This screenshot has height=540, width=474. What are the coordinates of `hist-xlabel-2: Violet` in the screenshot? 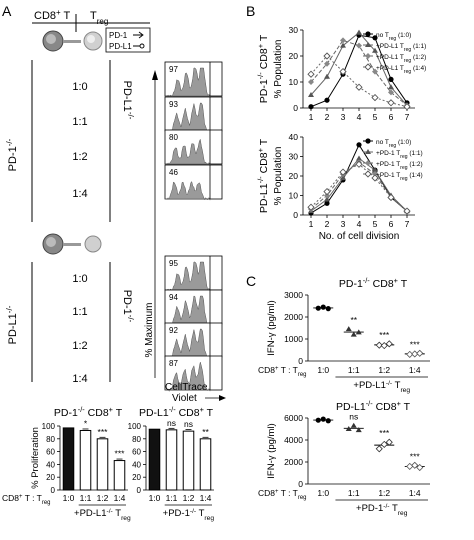 It's located at (184, 398).